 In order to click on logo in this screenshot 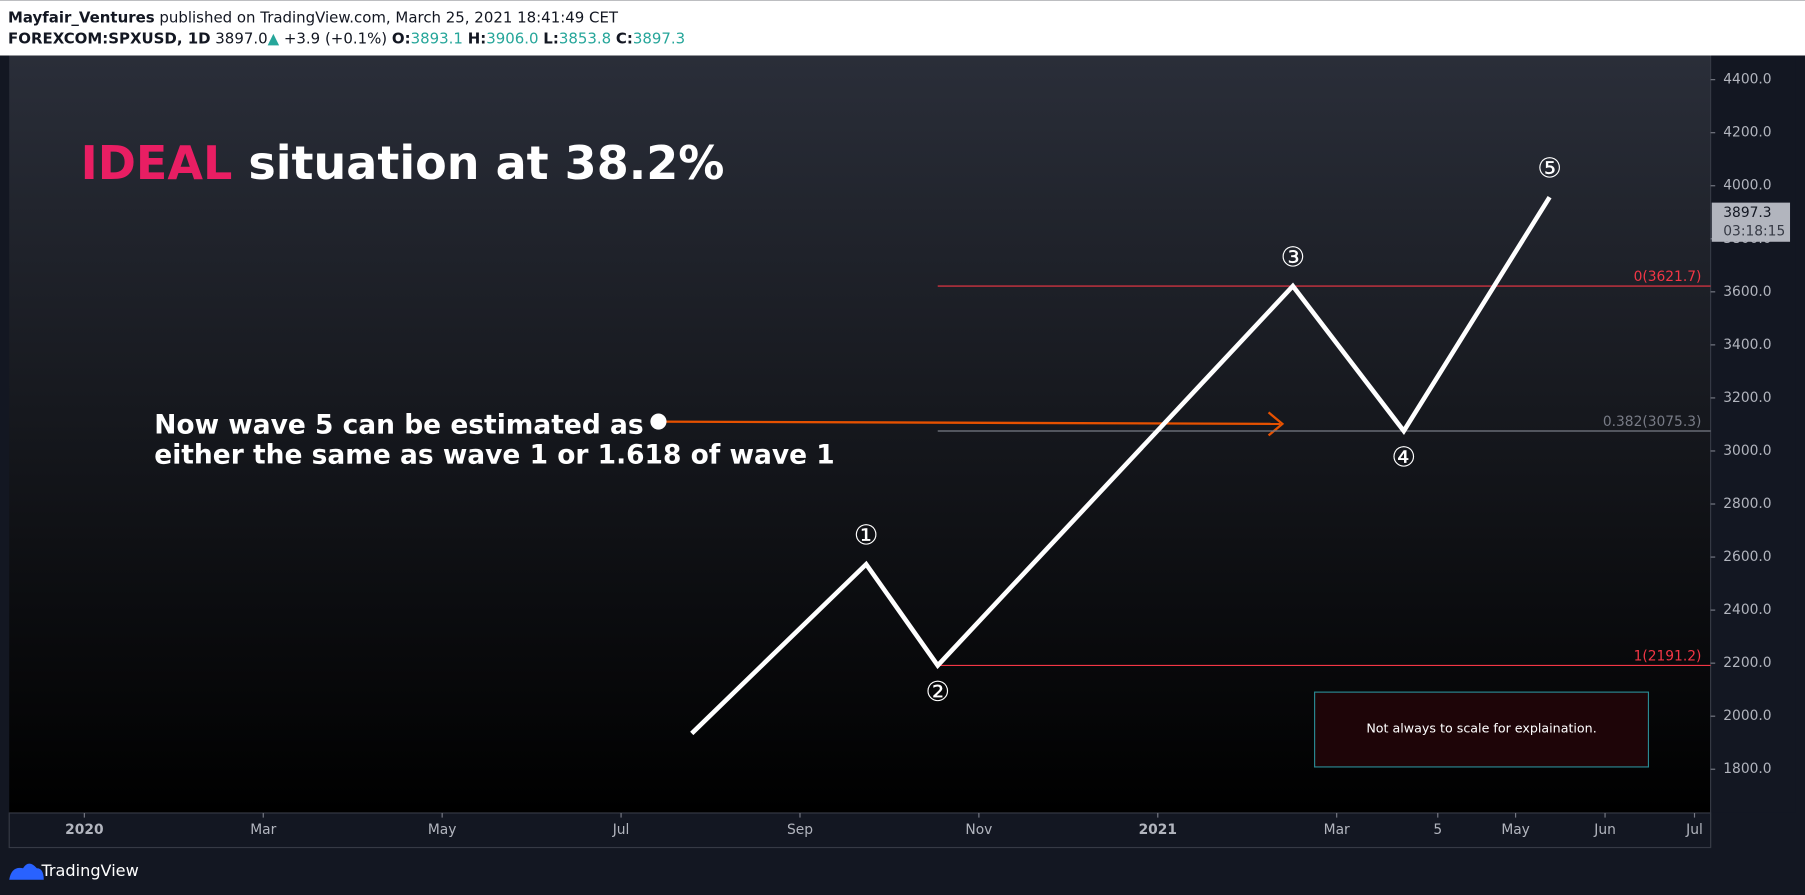, I will do `click(26, 871)`.